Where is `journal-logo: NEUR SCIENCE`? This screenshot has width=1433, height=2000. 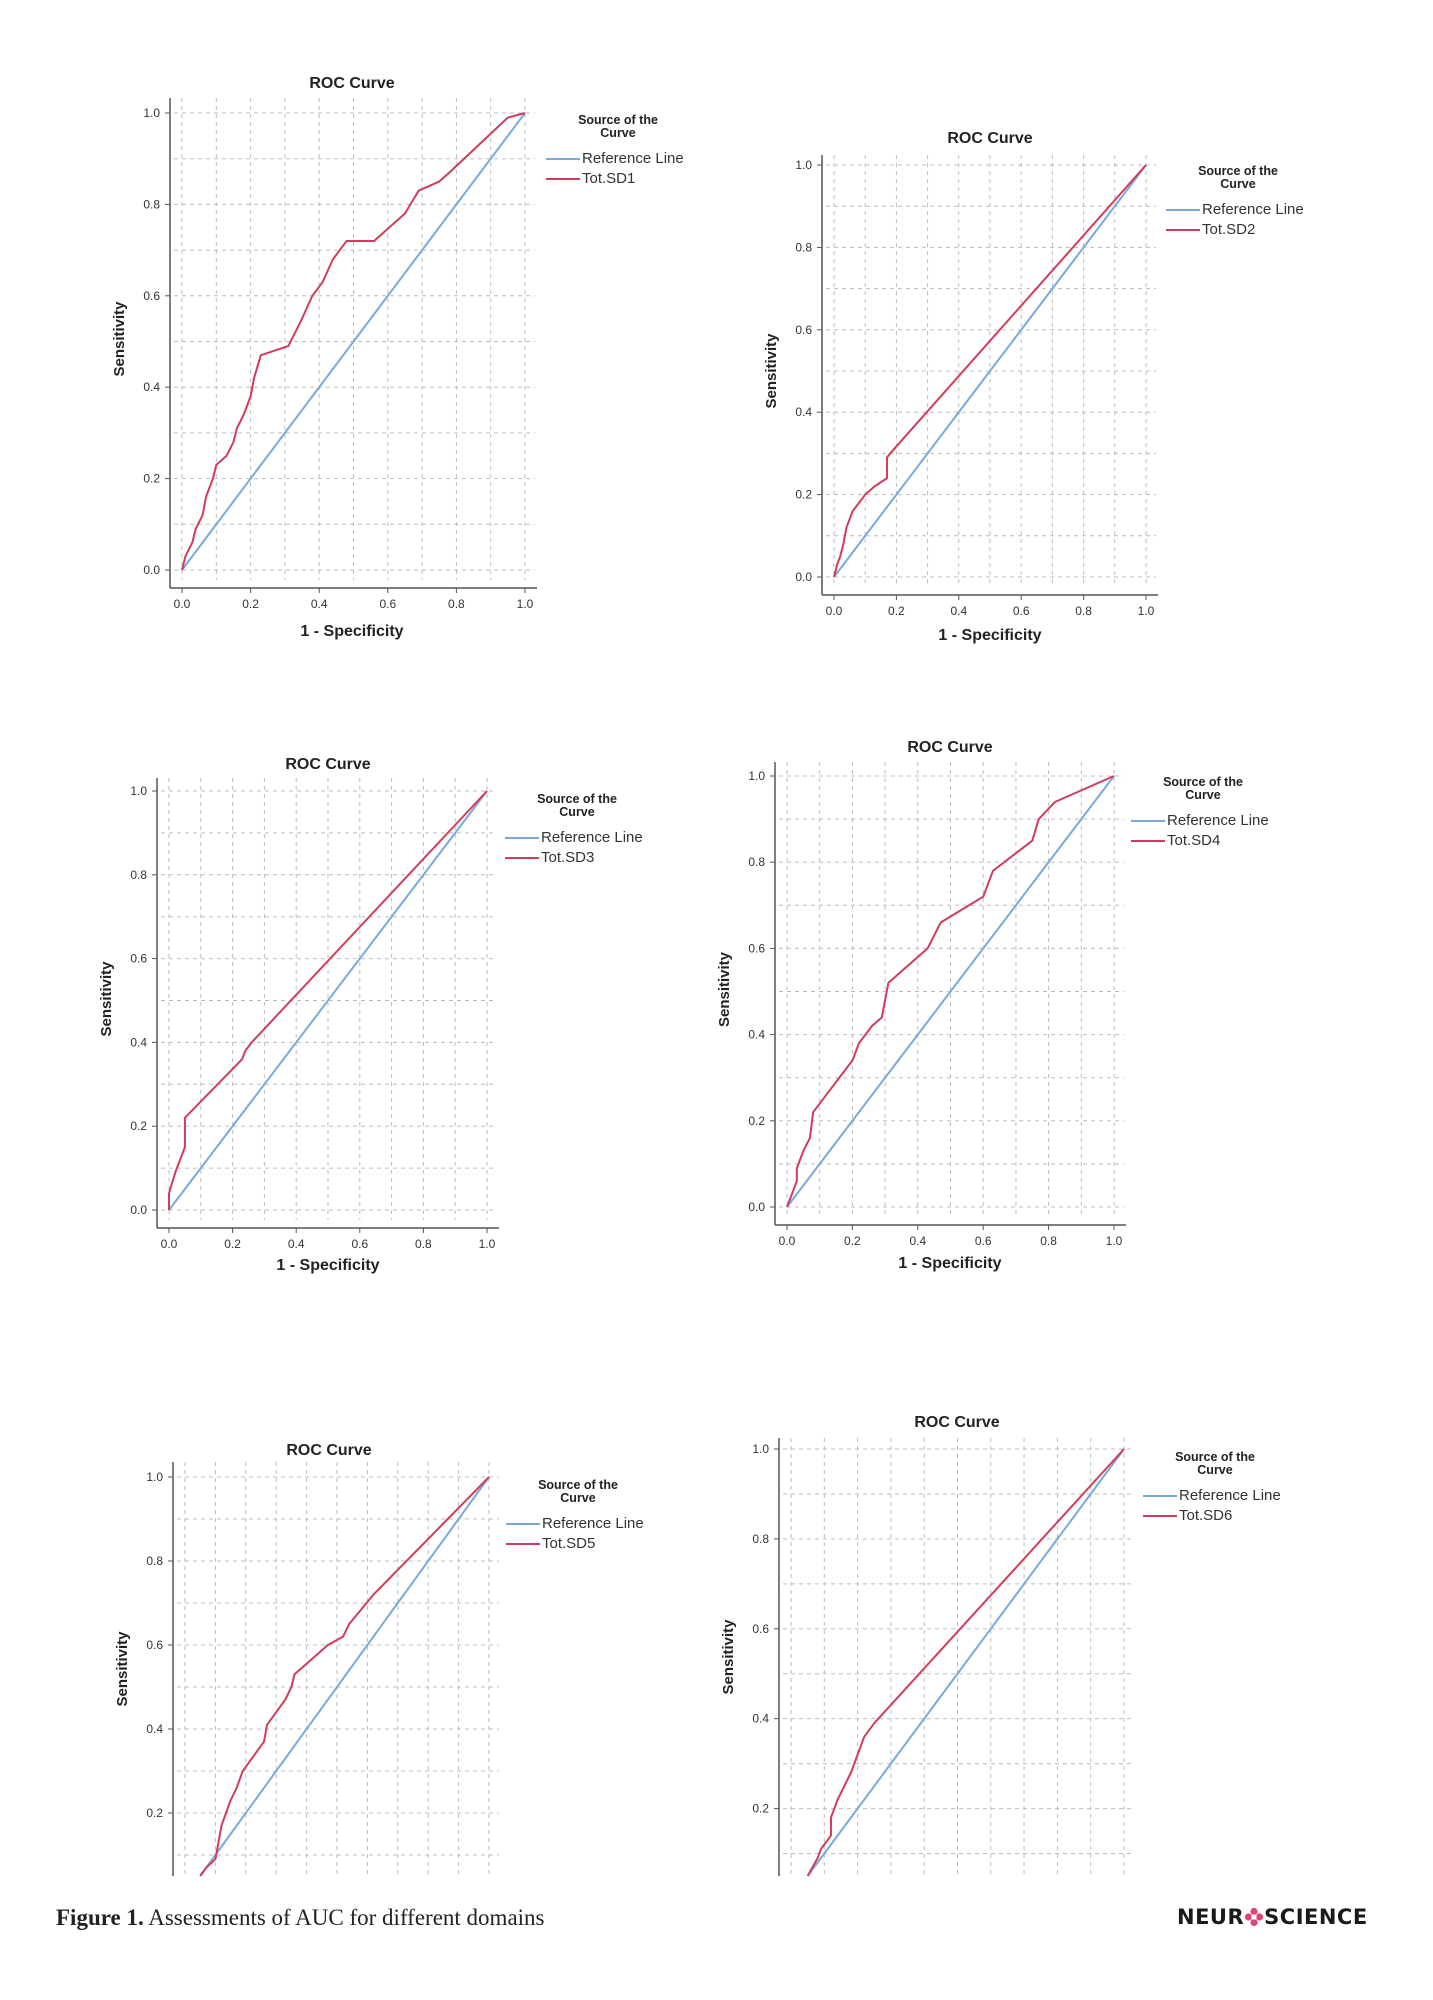
journal-logo: NEUR SCIENCE is located at coordinates (1272, 1917).